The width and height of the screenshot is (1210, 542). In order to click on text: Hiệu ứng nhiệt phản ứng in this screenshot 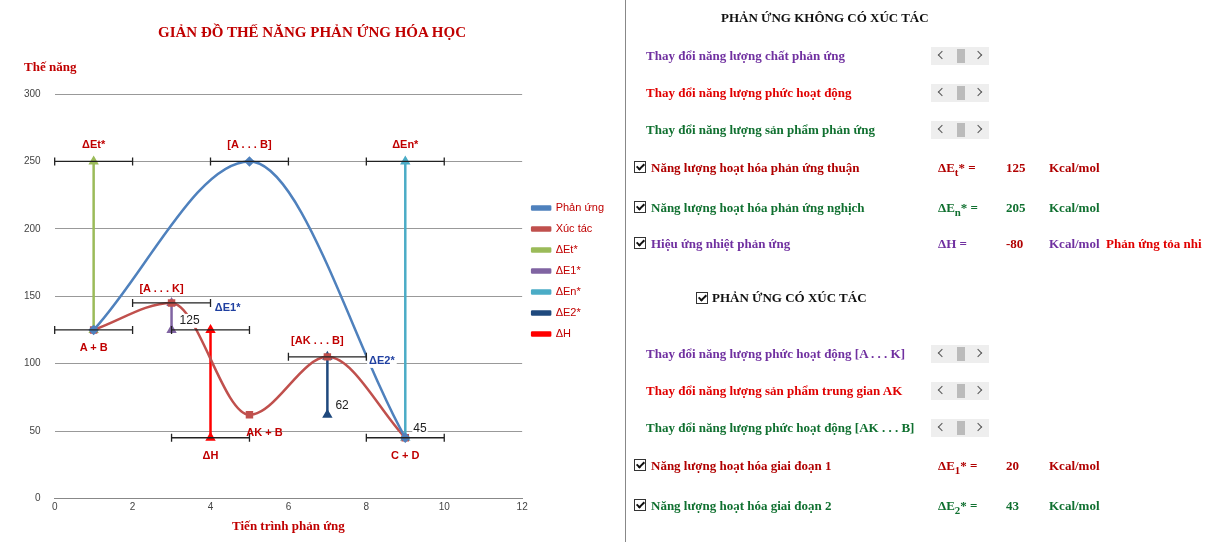, I will do `click(721, 244)`.